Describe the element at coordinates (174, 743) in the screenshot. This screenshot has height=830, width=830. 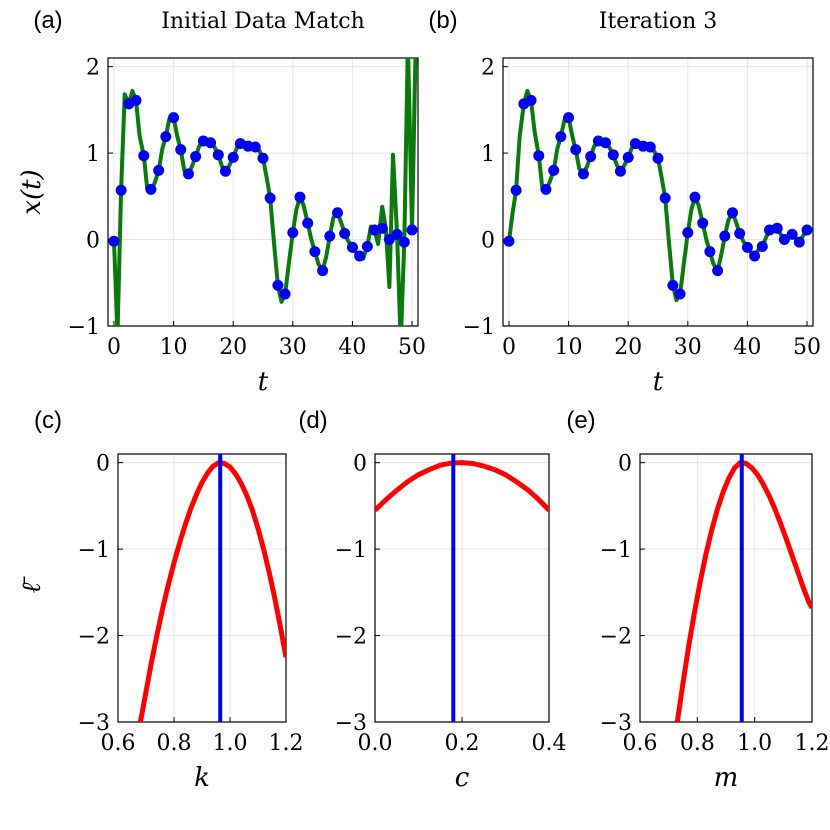
I see `x-tick-label: 0.8` at that location.